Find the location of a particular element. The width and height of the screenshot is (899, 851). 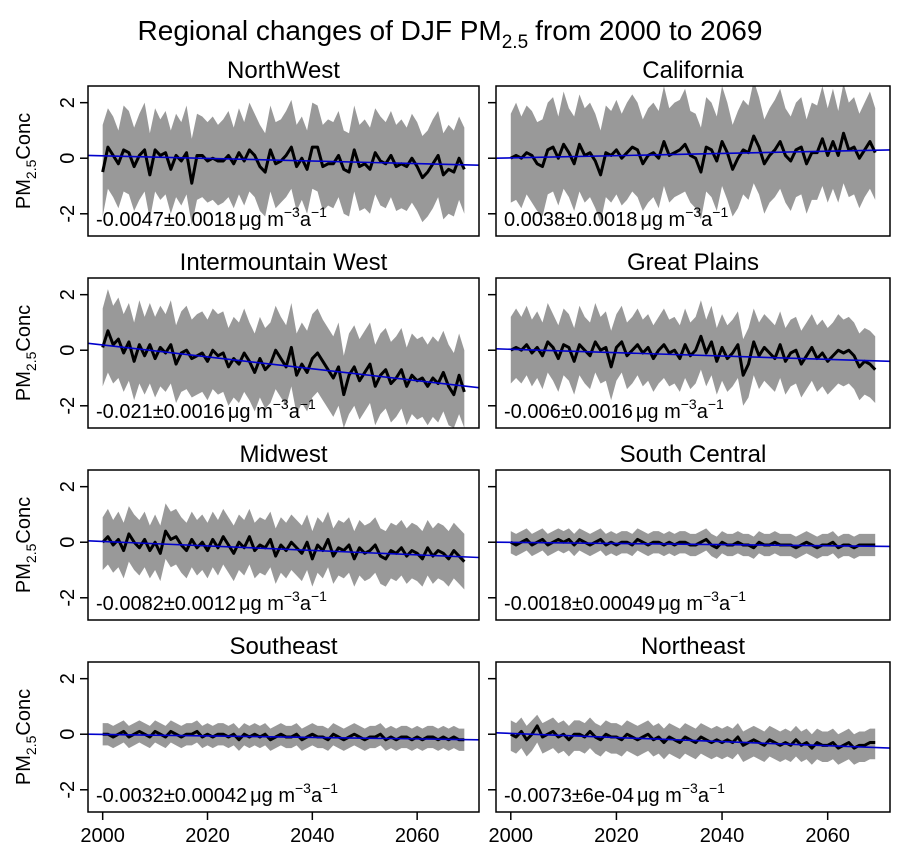

panel: South Central -0.0018±0.00049 μg m−3a−1 is located at coordinates (689, 531).